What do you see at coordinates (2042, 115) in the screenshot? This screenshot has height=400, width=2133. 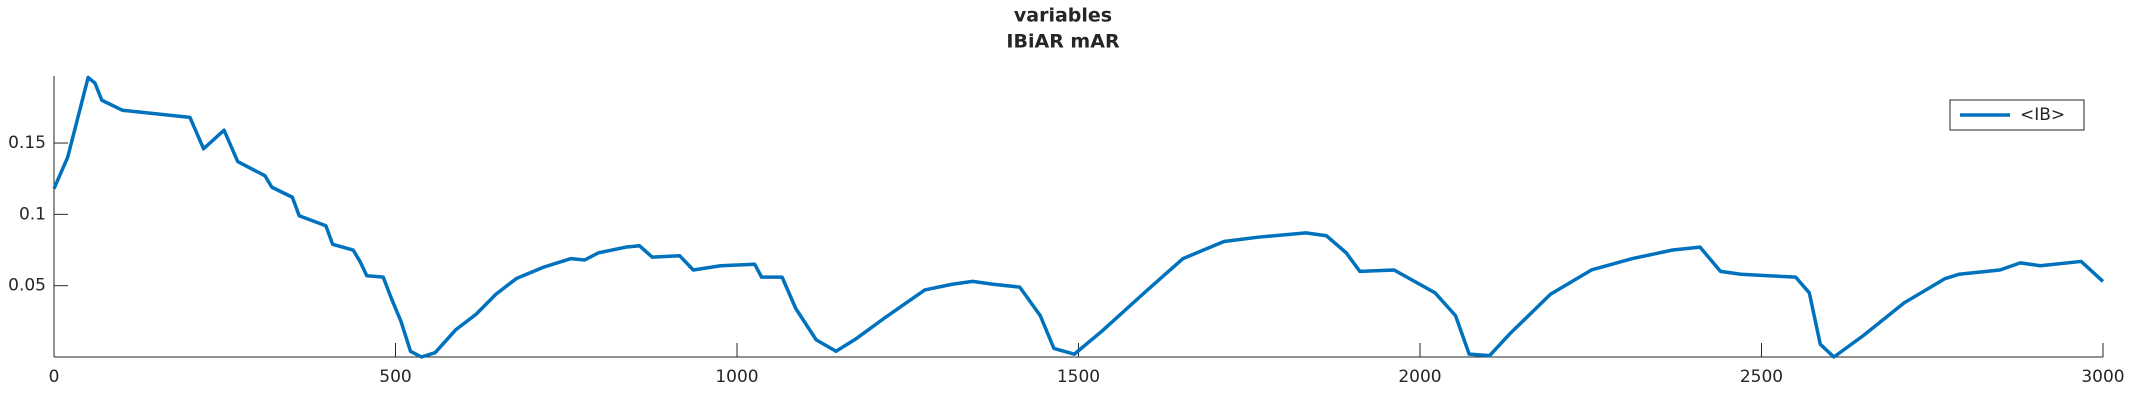 I see `legend-label: <IB>` at bounding box center [2042, 115].